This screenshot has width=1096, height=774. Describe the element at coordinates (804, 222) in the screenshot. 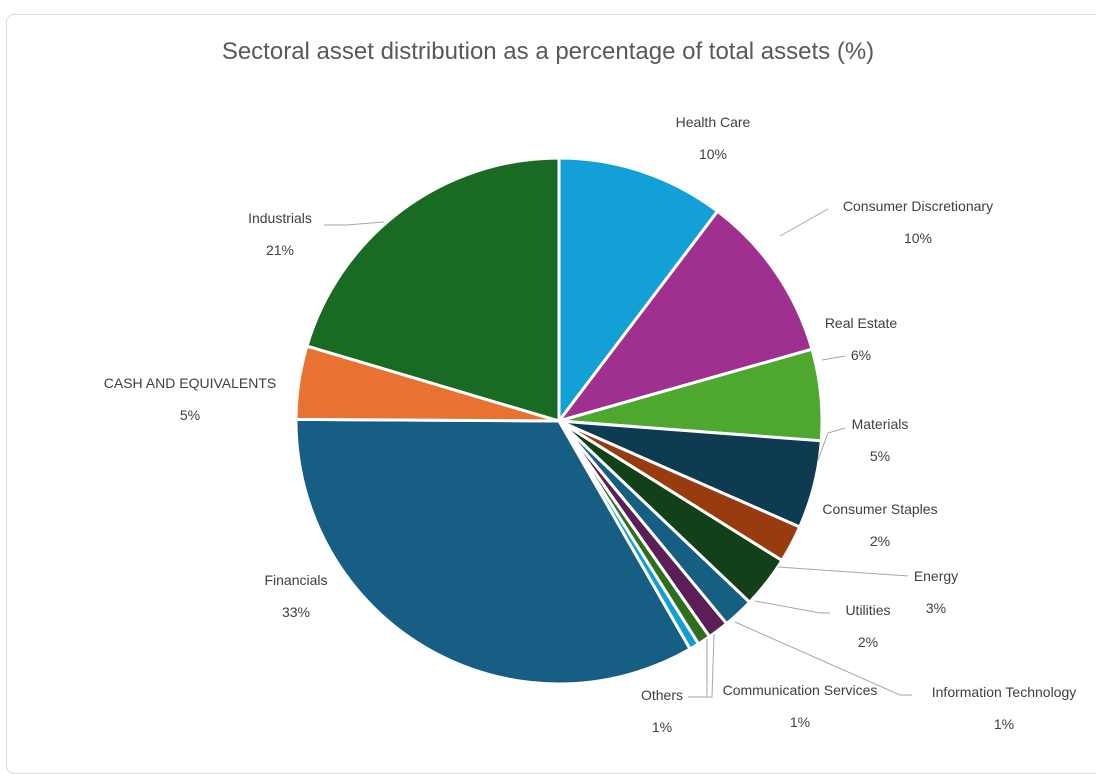

I see `leader-line-consumer-discretionary` at that location.